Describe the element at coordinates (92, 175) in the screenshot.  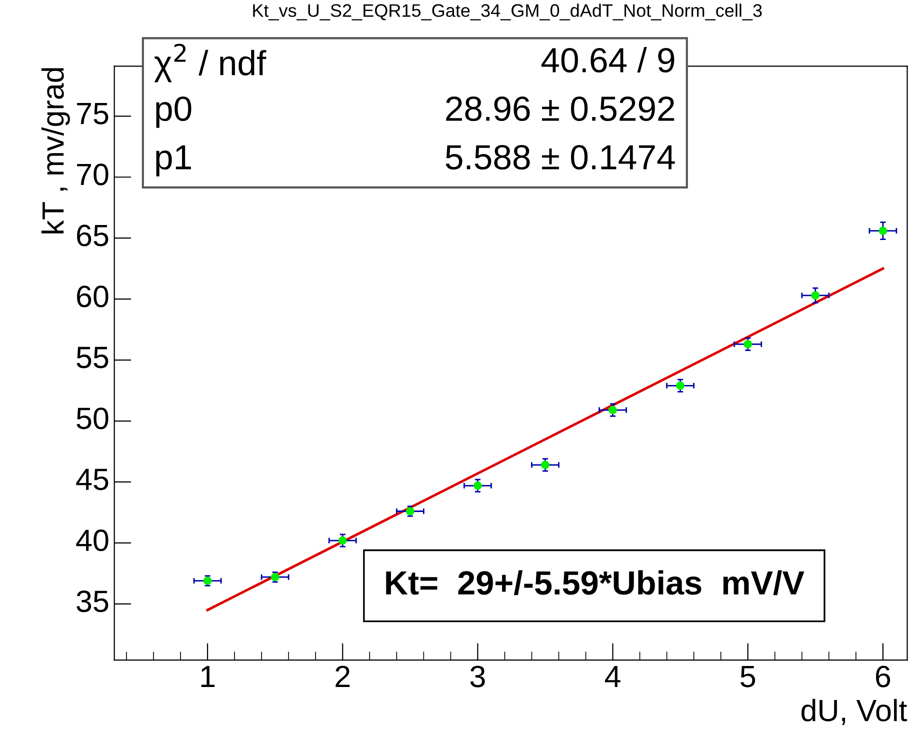
I see `y-tick-label: 70` at that location.